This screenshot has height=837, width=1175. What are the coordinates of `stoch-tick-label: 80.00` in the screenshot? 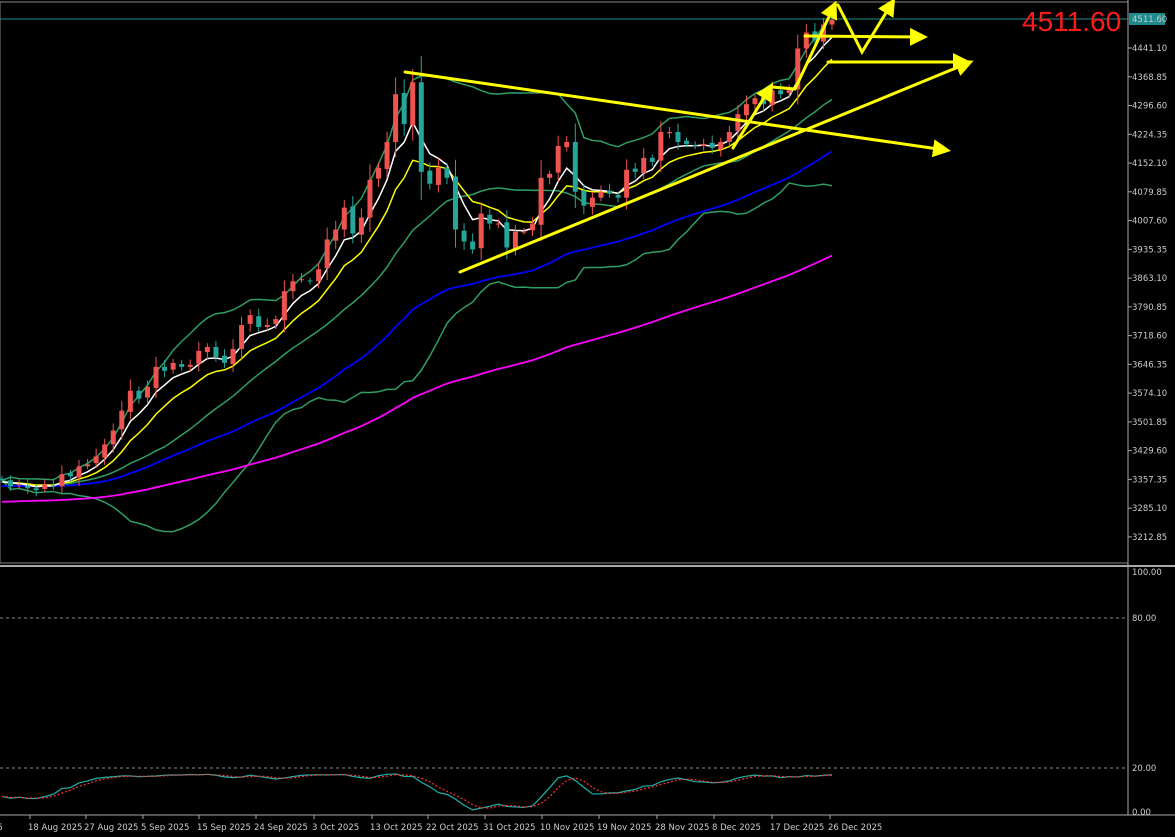 It's located at (1144, 619).